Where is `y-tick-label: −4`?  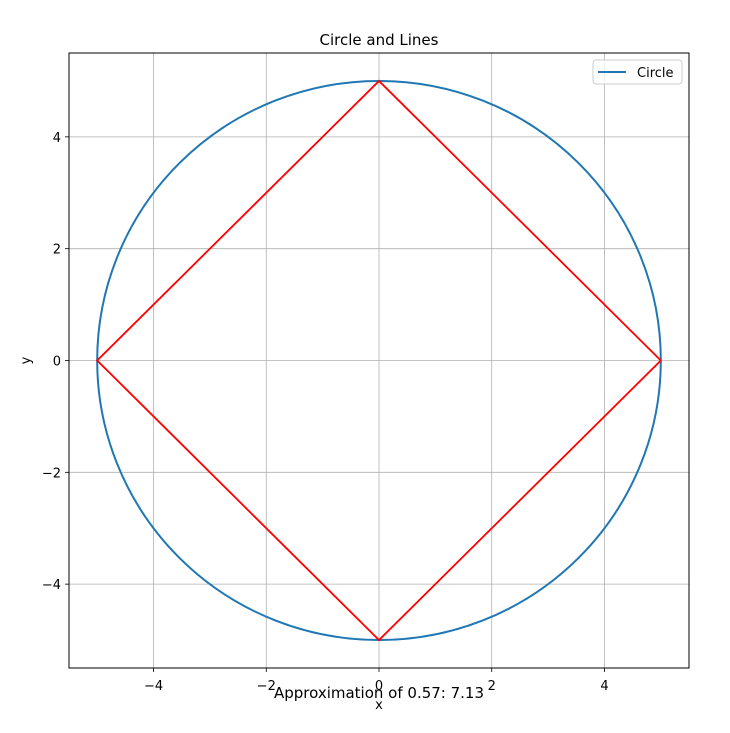 y-tick-label: −4 is located at coordinates (51, 585).